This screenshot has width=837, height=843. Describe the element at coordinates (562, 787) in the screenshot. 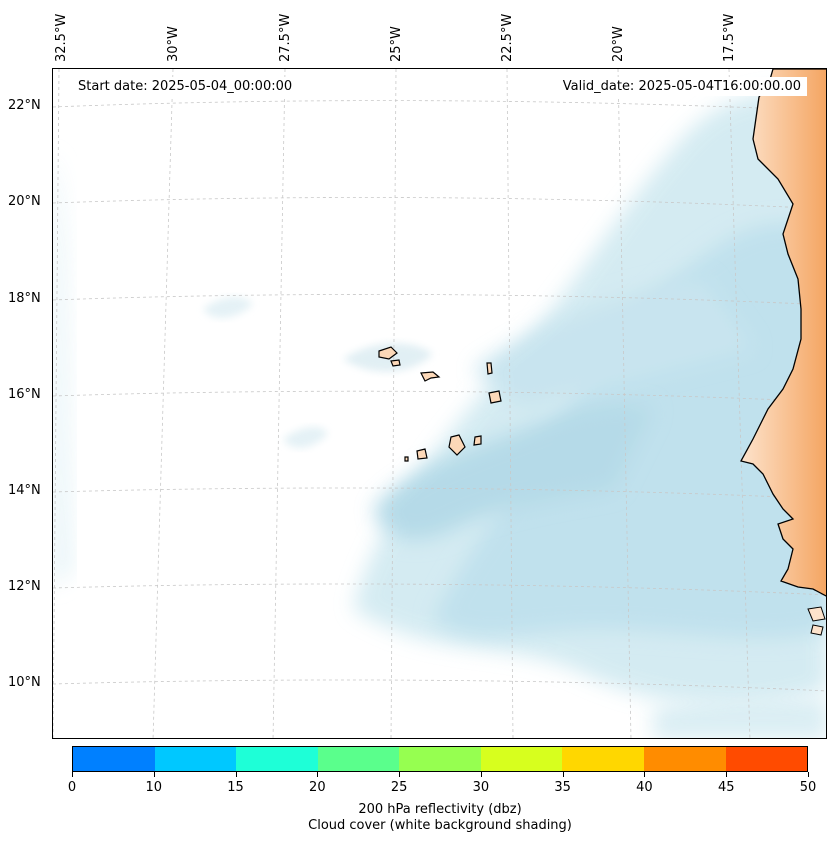

I see `colorbar-tick-label: 35` at that location.